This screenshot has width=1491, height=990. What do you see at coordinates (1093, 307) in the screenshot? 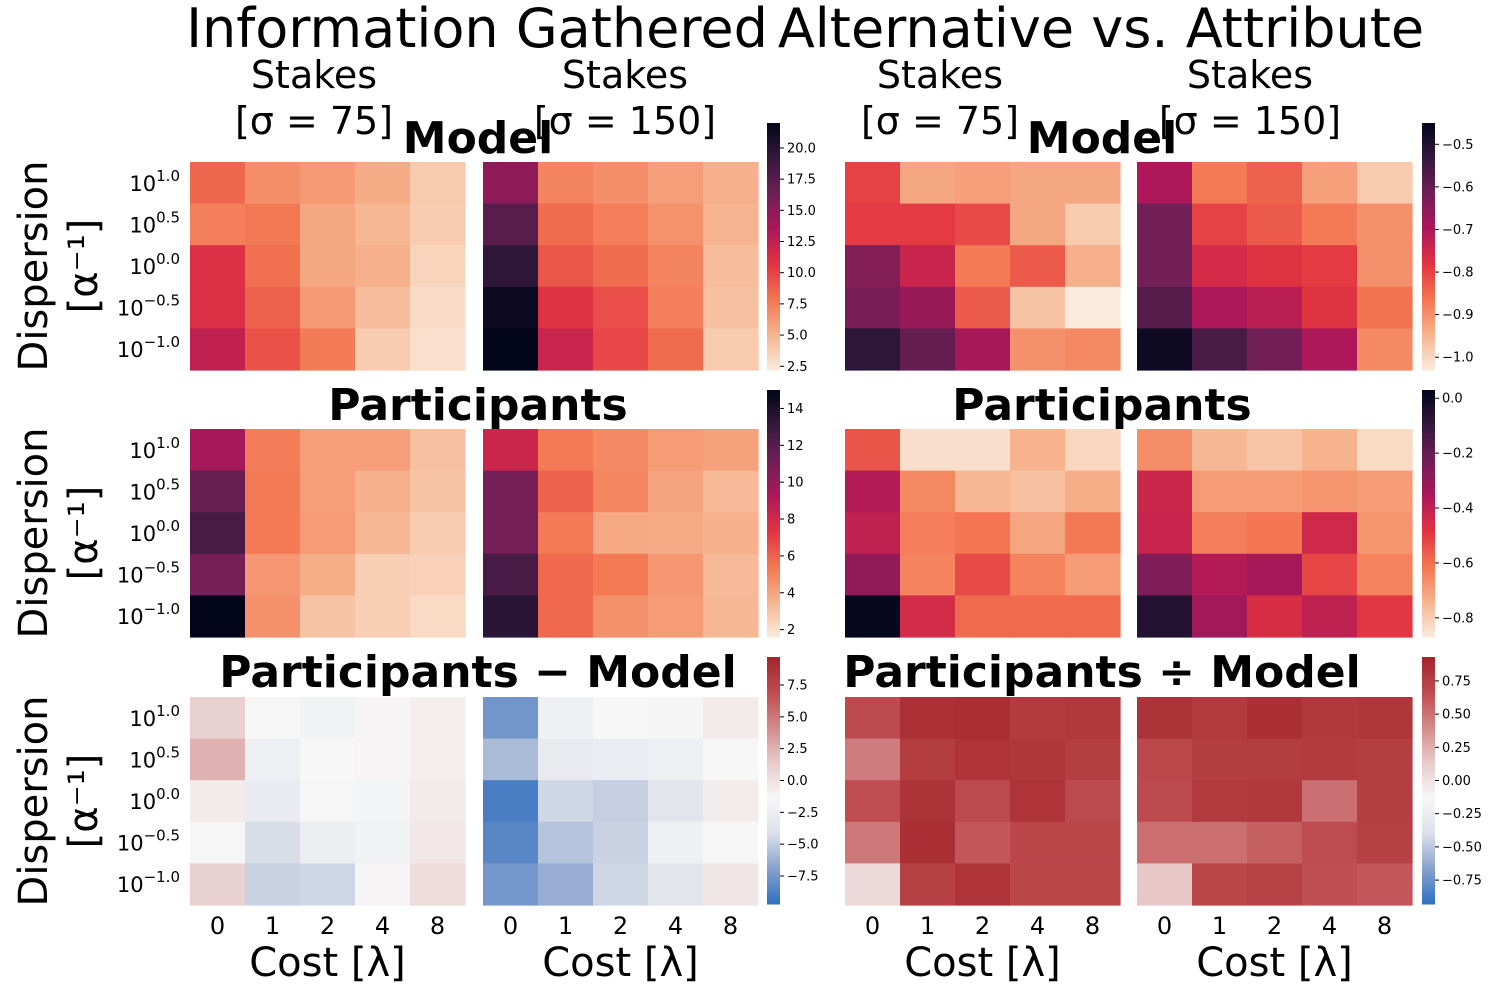
I see `alt-model-cell-r3-c4` at bounding box center [1093, 307].